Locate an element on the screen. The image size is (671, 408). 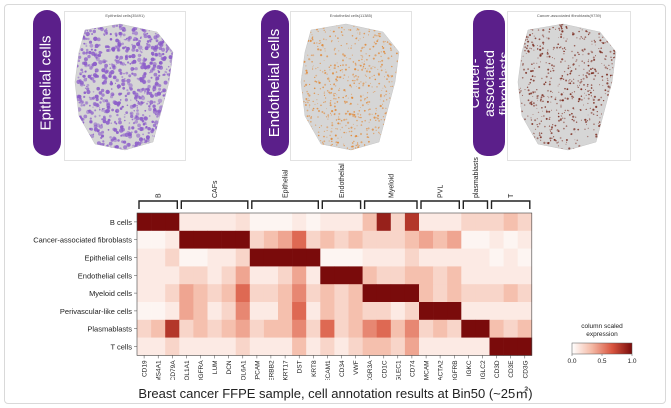
column-label: FCGR3A is located at coordinates (370, 370).